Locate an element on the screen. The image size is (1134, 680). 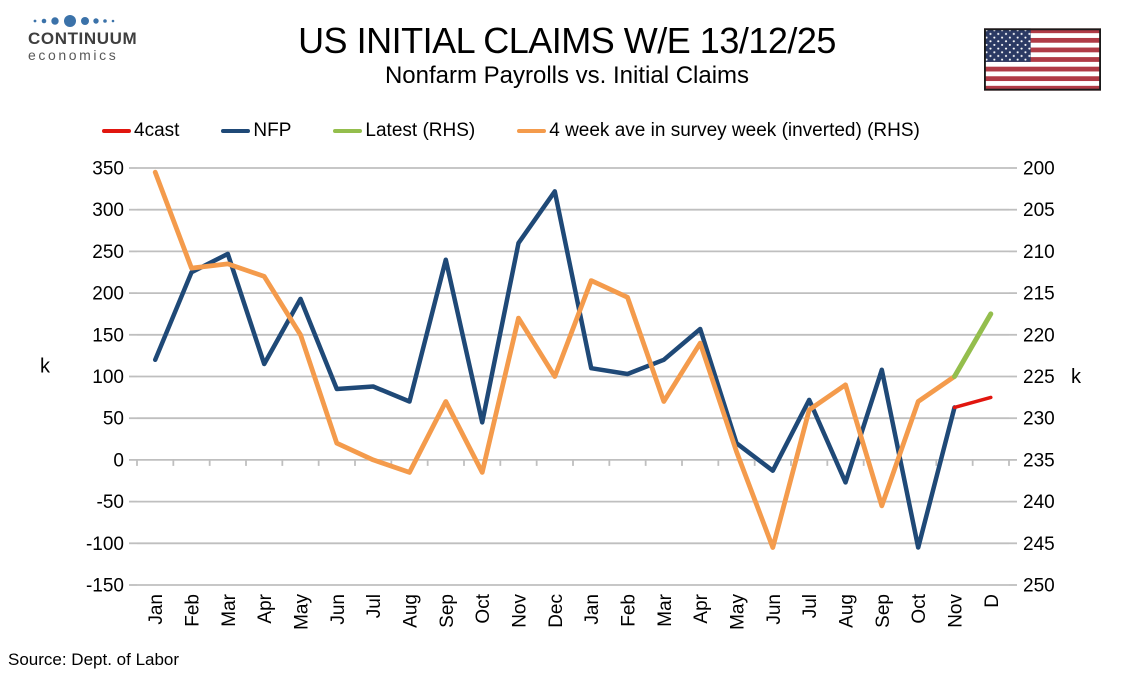
right-axis-tick-label: 240 is located at coordinates (1039, 502).